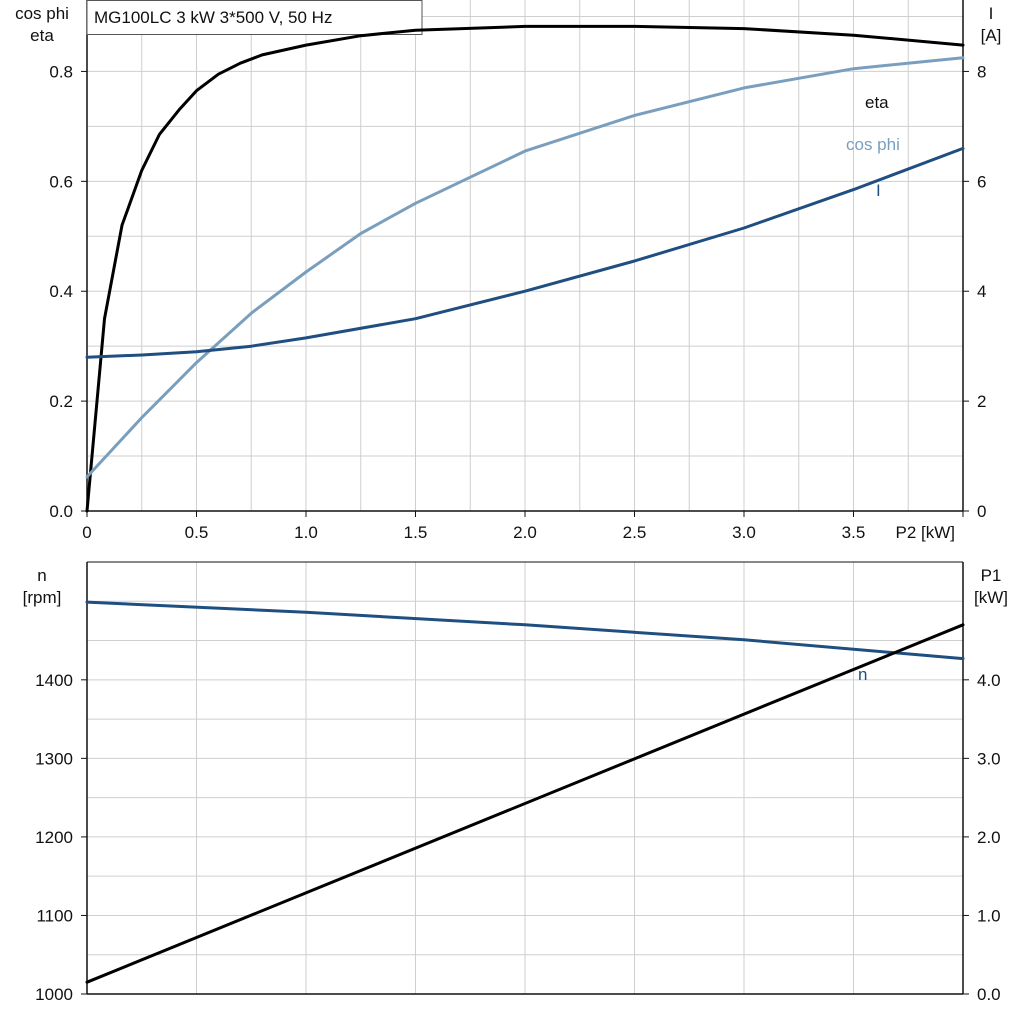  I want to click on left-y-tick-label: 1300, so click(54, 758).